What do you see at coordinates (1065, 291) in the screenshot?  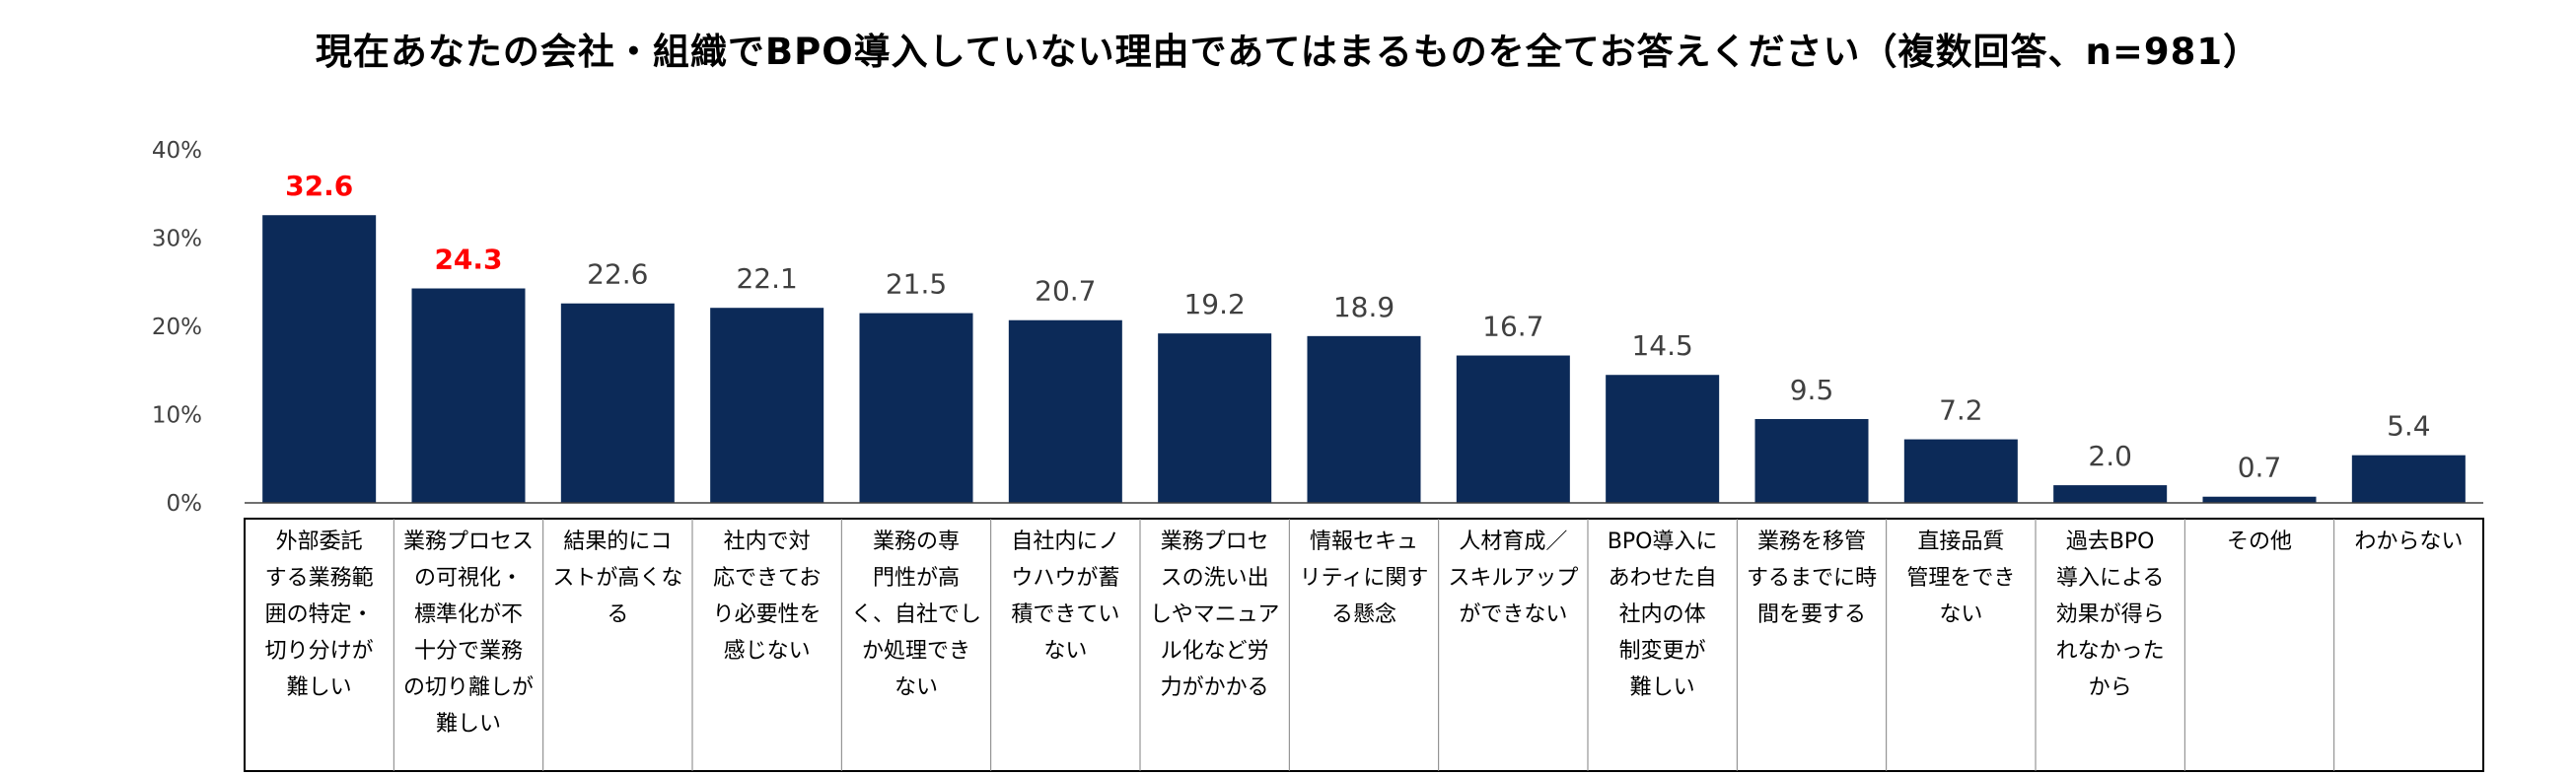 I see `data-label: 20.7` at bounding box center [1065, 291].